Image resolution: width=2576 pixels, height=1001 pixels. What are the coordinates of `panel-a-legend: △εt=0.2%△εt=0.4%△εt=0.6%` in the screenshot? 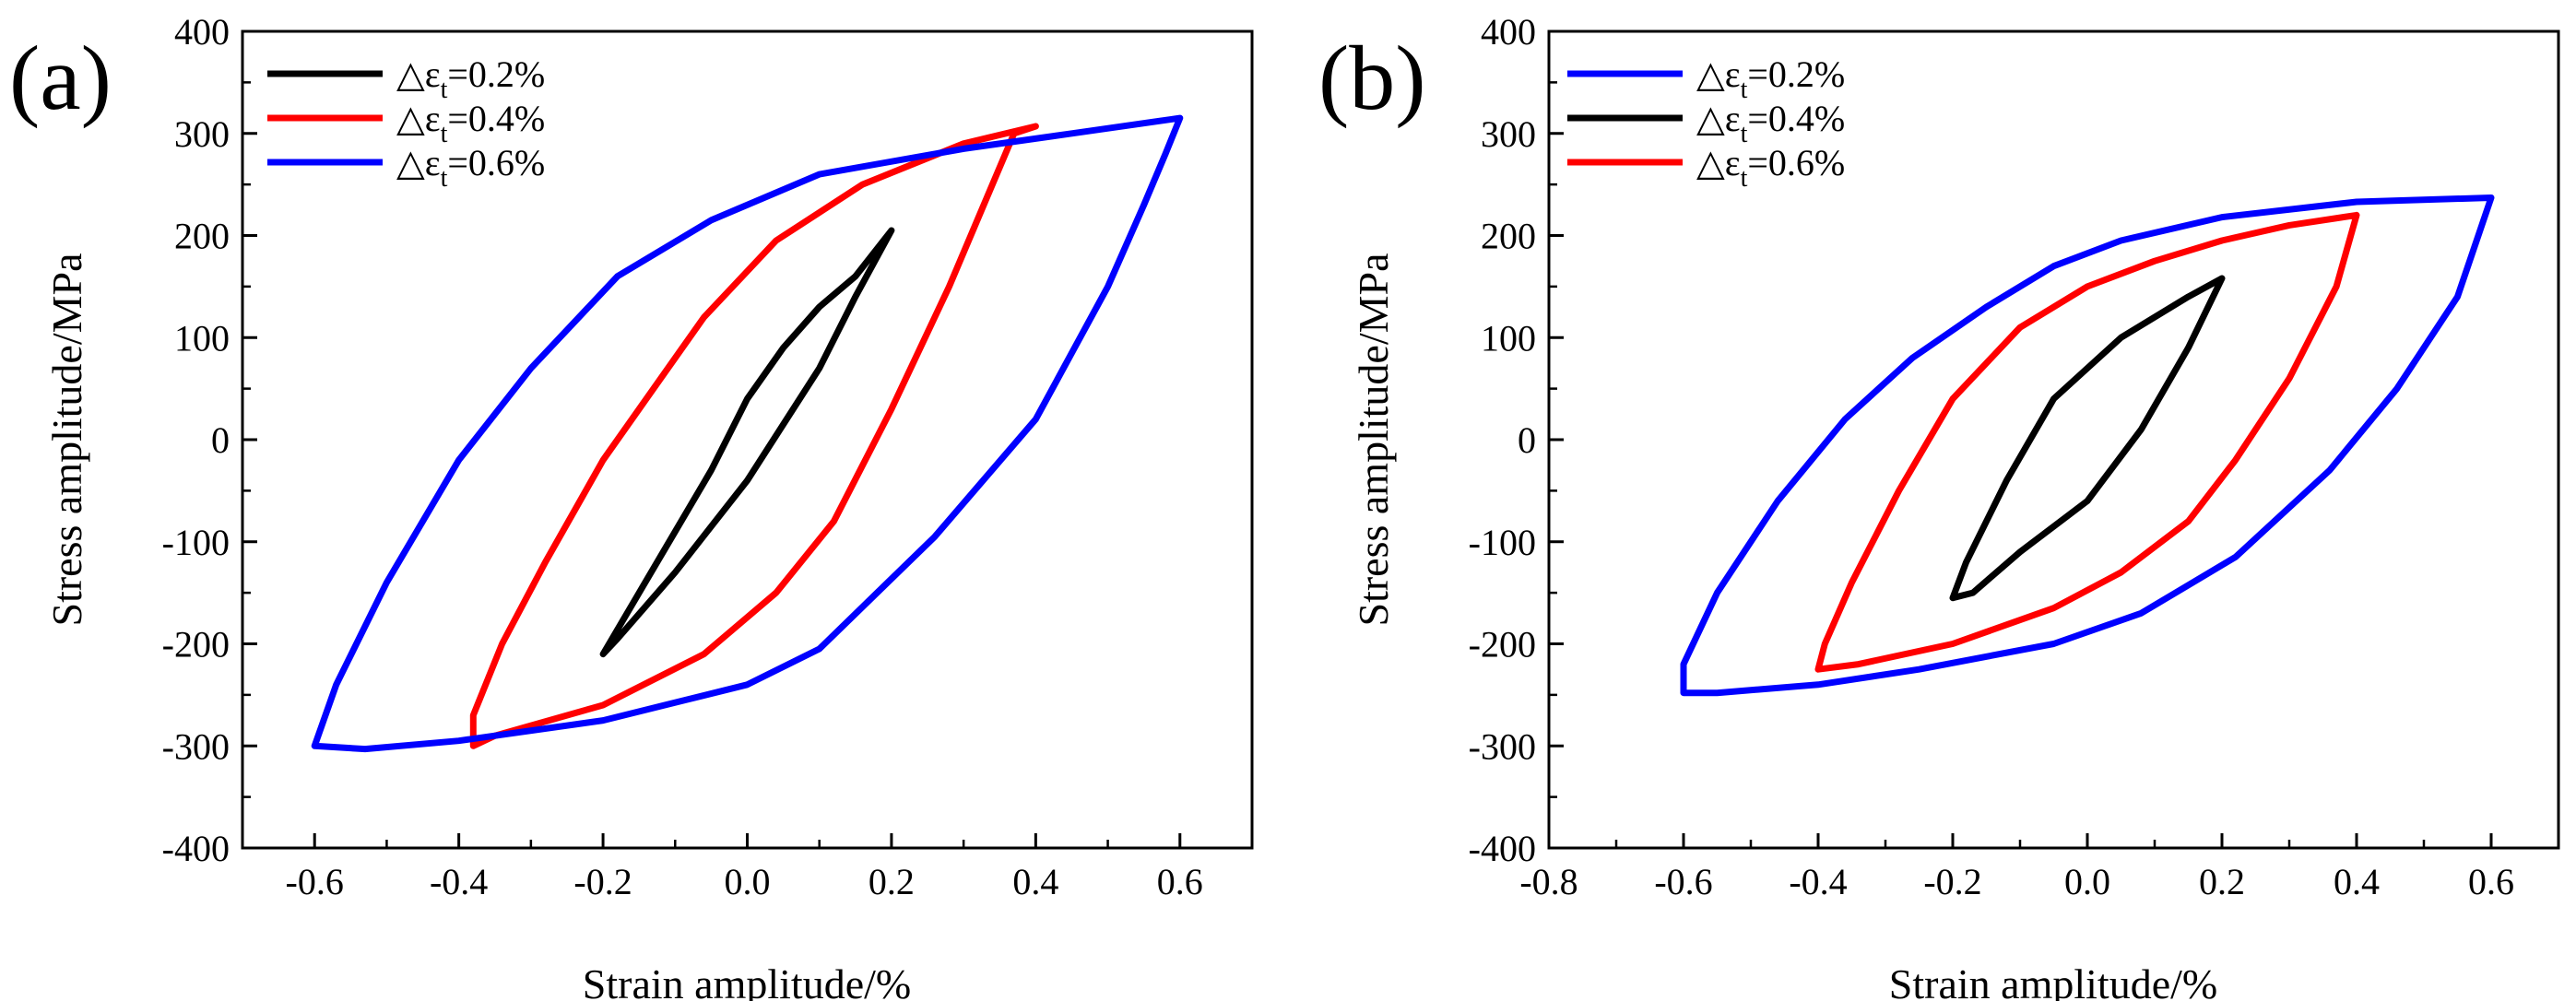 It's located at (406, 123).